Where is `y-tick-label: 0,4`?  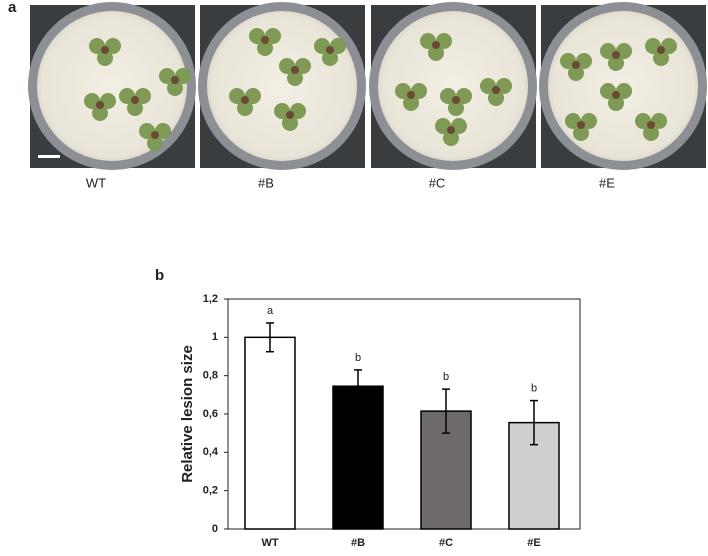 y-tick-label: 0,4 is located at coordinates (211, 452).